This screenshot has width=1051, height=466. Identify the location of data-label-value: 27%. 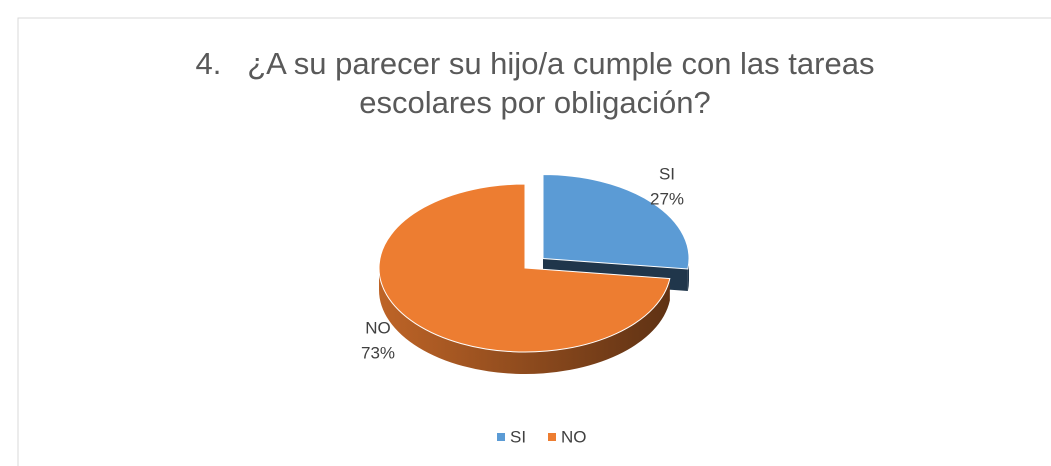
(667, 198).